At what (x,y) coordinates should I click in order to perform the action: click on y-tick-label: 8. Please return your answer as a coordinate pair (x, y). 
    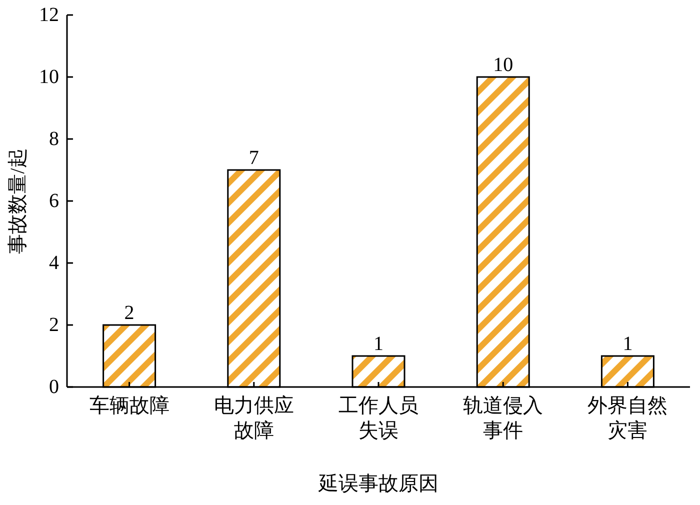
    Looking at the image, I should click on (54, 139).